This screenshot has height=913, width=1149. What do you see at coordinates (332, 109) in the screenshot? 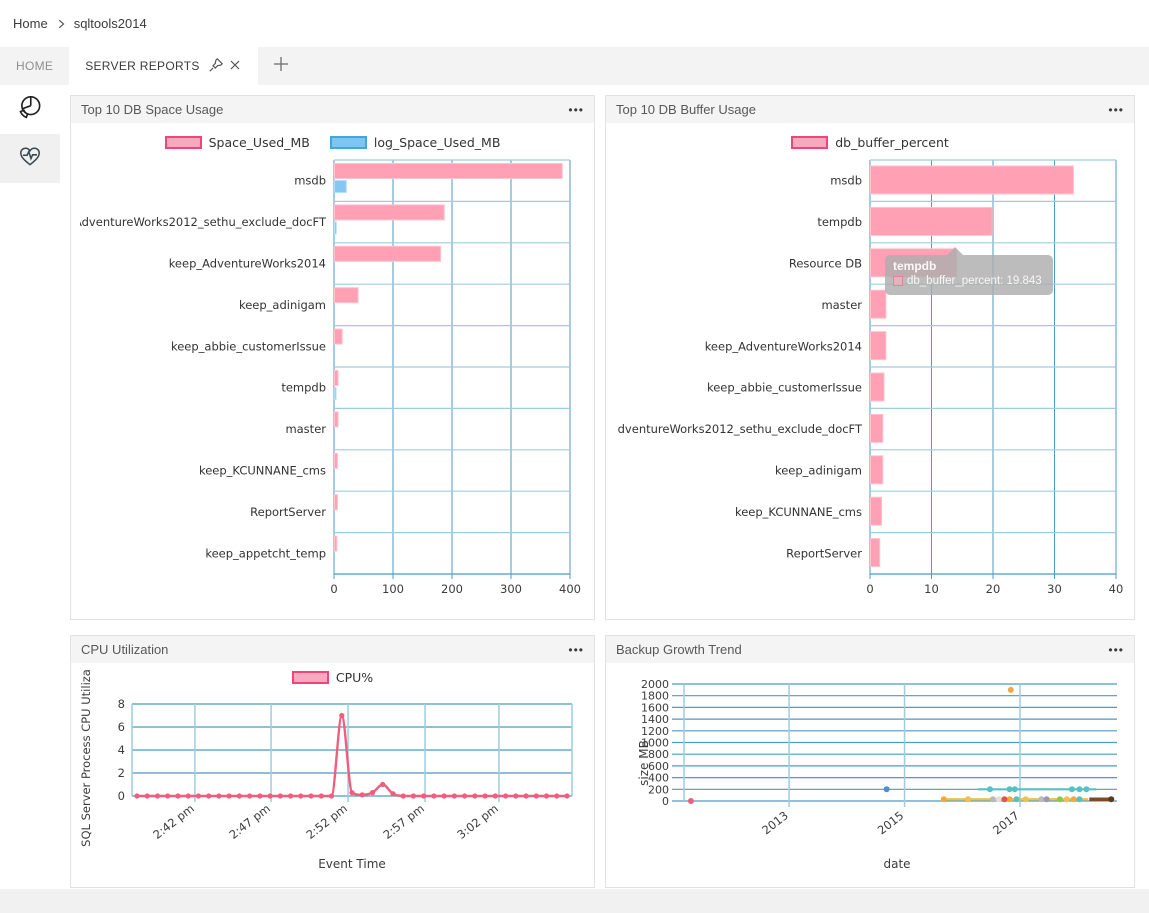
I see `panel-space-usage-header: Top 10 DB Space Usage •••` at bounding box center [332, 109].